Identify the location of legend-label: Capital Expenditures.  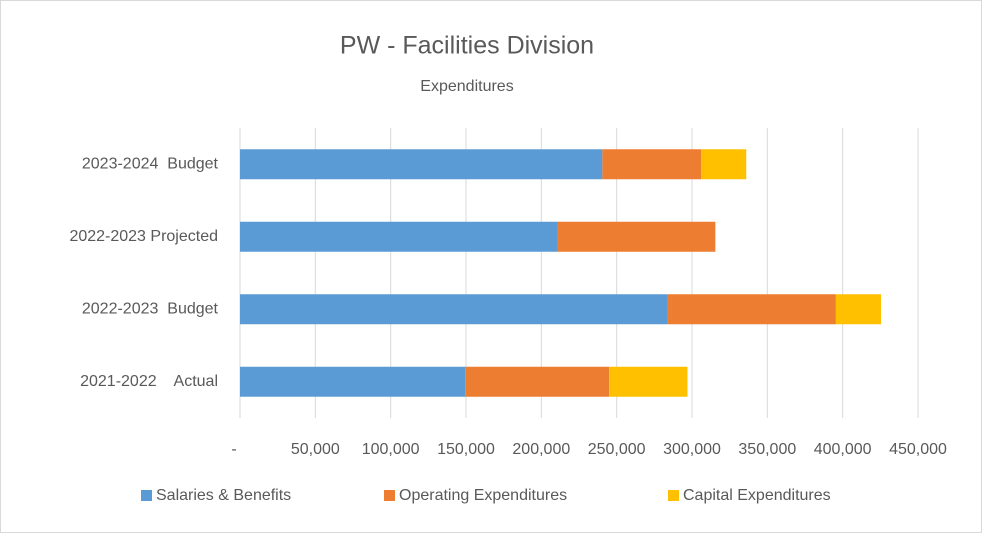
(757, 495).